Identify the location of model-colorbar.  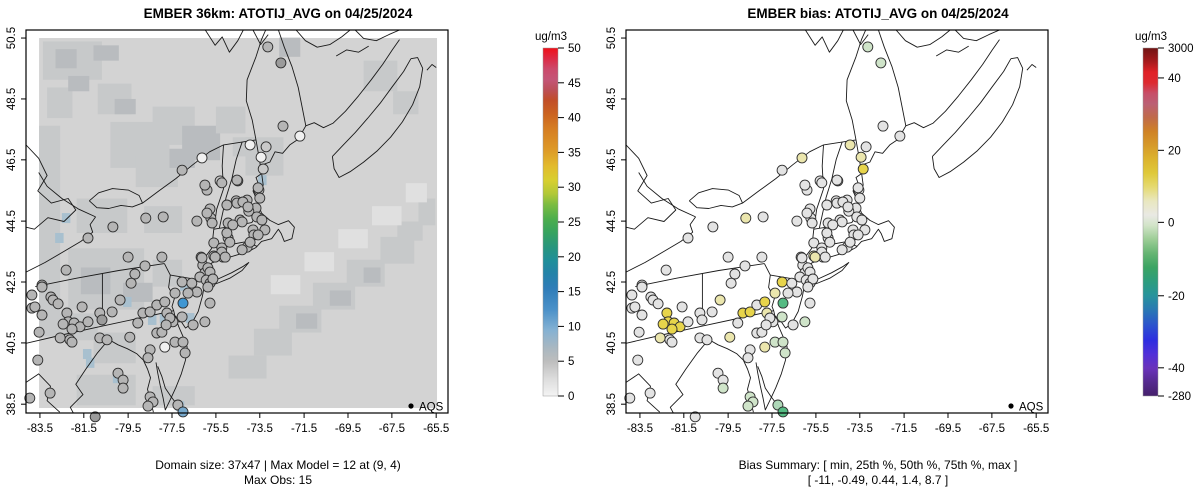
(550, 222).